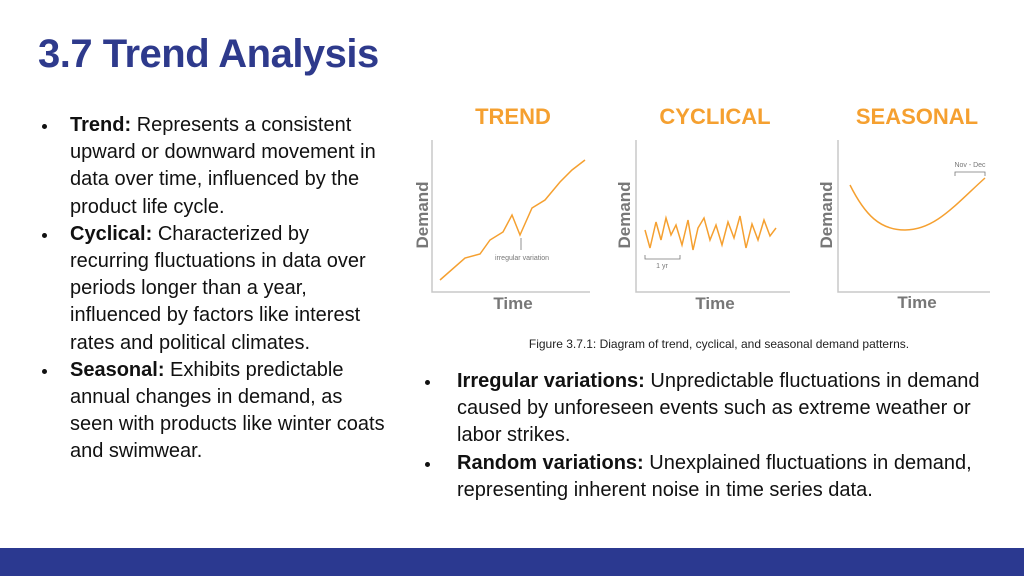 Image resolution: width=1024 pixels, height=576 pixels. I want to click on trend-curve, so click(512, 220).